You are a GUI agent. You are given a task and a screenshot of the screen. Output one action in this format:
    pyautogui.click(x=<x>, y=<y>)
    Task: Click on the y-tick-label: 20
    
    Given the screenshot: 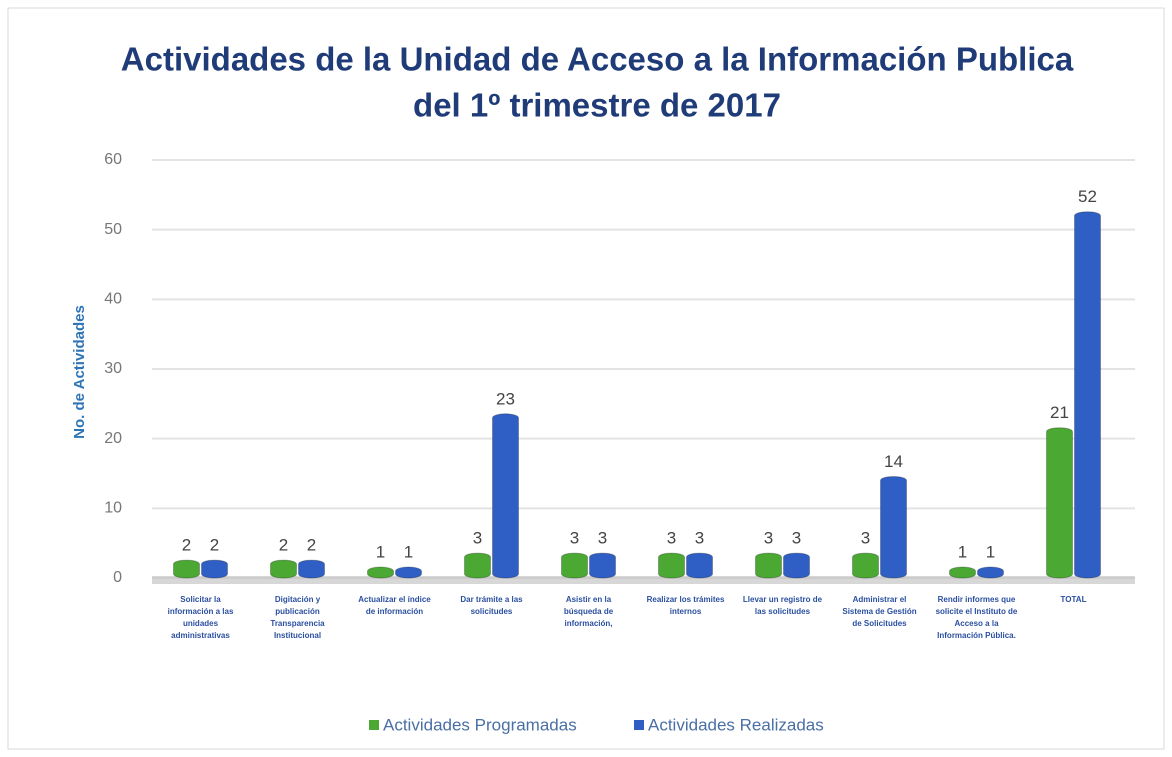 What is the action you would take?
    pyautogui.click(x=113, y=438)
    